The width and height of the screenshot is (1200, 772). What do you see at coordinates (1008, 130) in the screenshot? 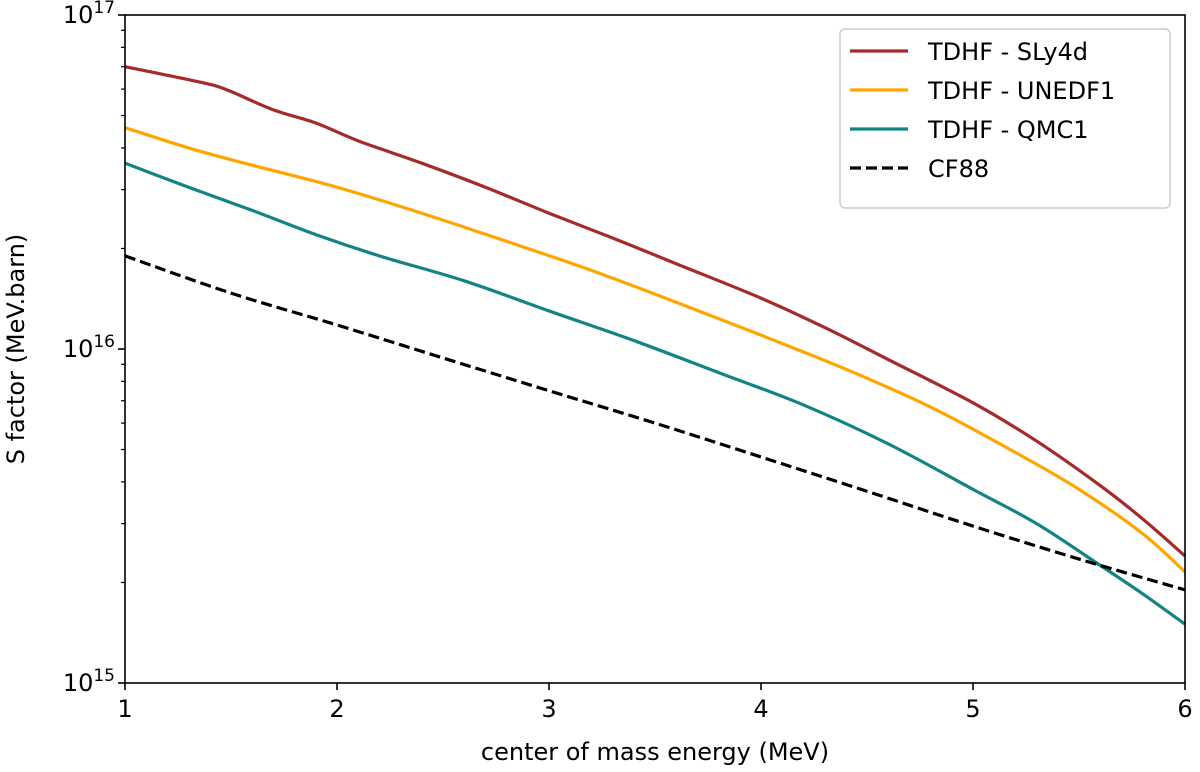
I see `legend-label-tdhf-qmc1: TDHF - QMC1` at bounding box center [1008, 130].